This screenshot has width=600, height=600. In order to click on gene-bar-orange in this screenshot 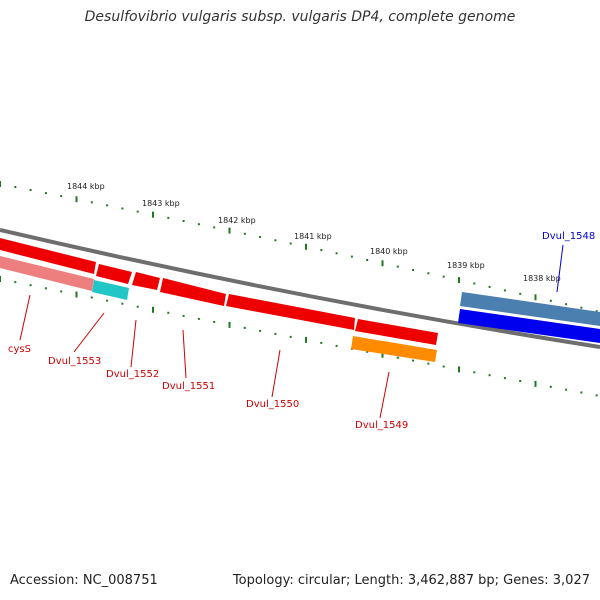, I will do `click(394, 349)`.